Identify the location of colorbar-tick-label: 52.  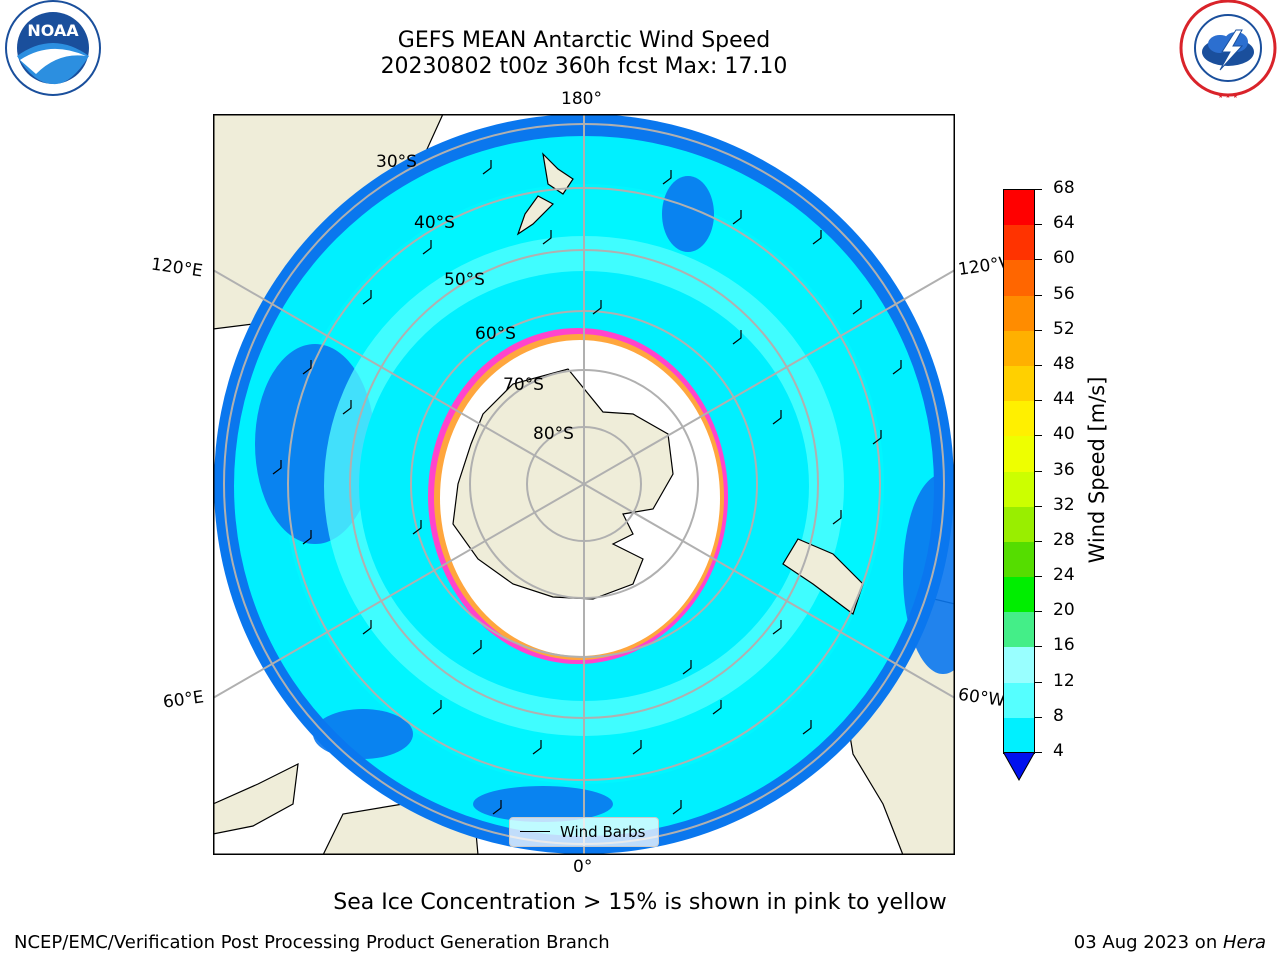
(1064, 328).